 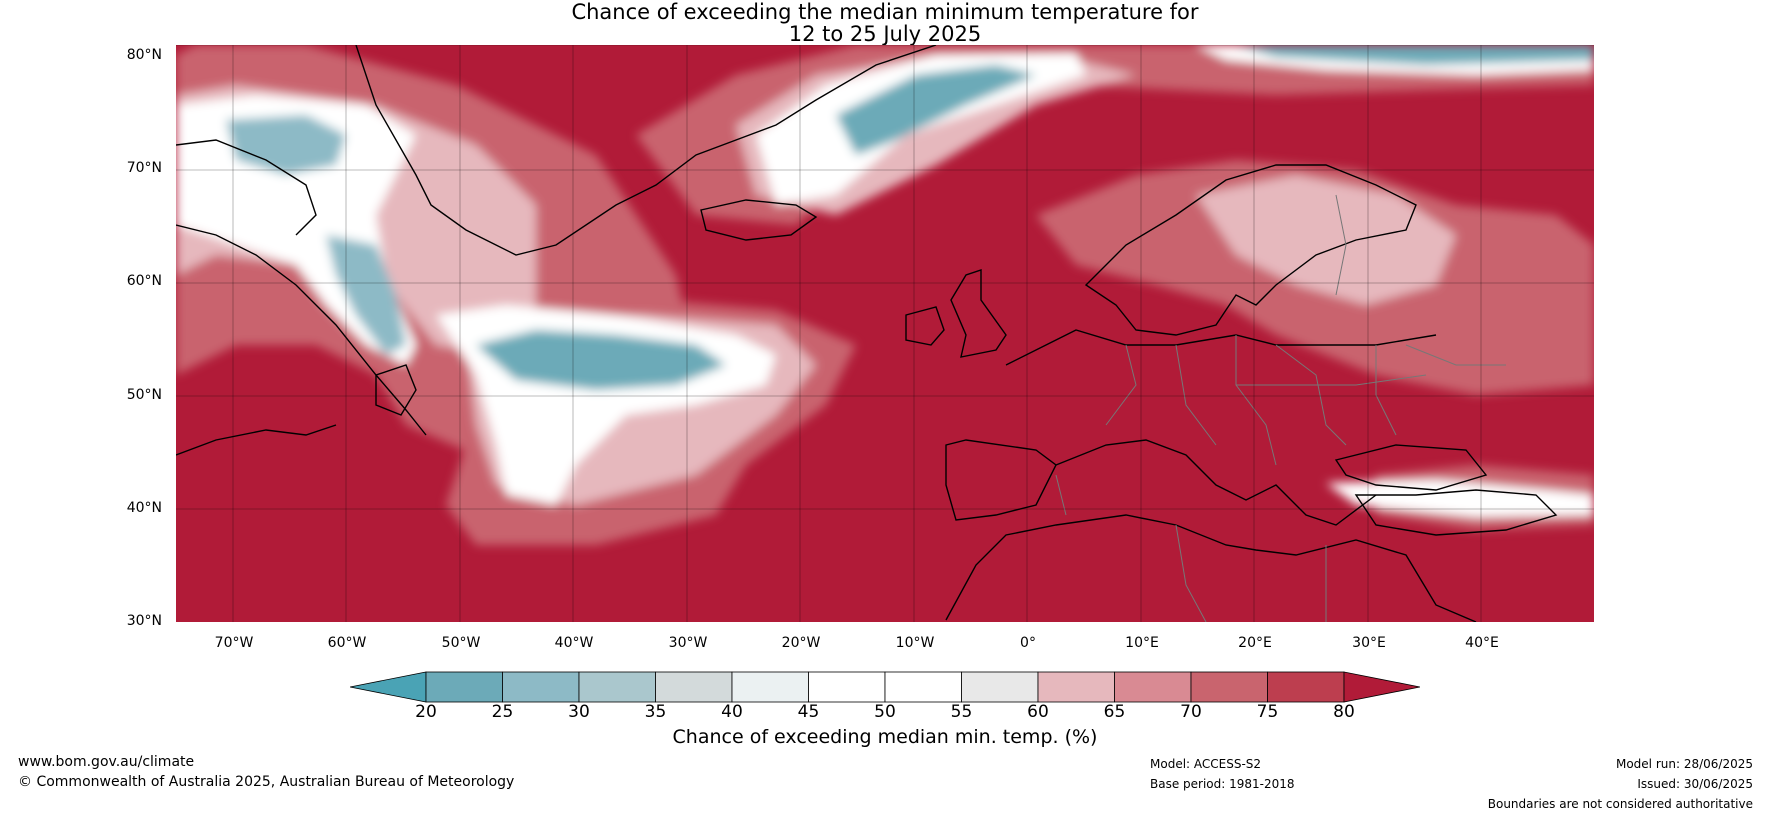 What do you see at coordinates (426, 712) in the screenshot?
I see `colorbar-tick-label: 20` at bounding box center [426, 712].